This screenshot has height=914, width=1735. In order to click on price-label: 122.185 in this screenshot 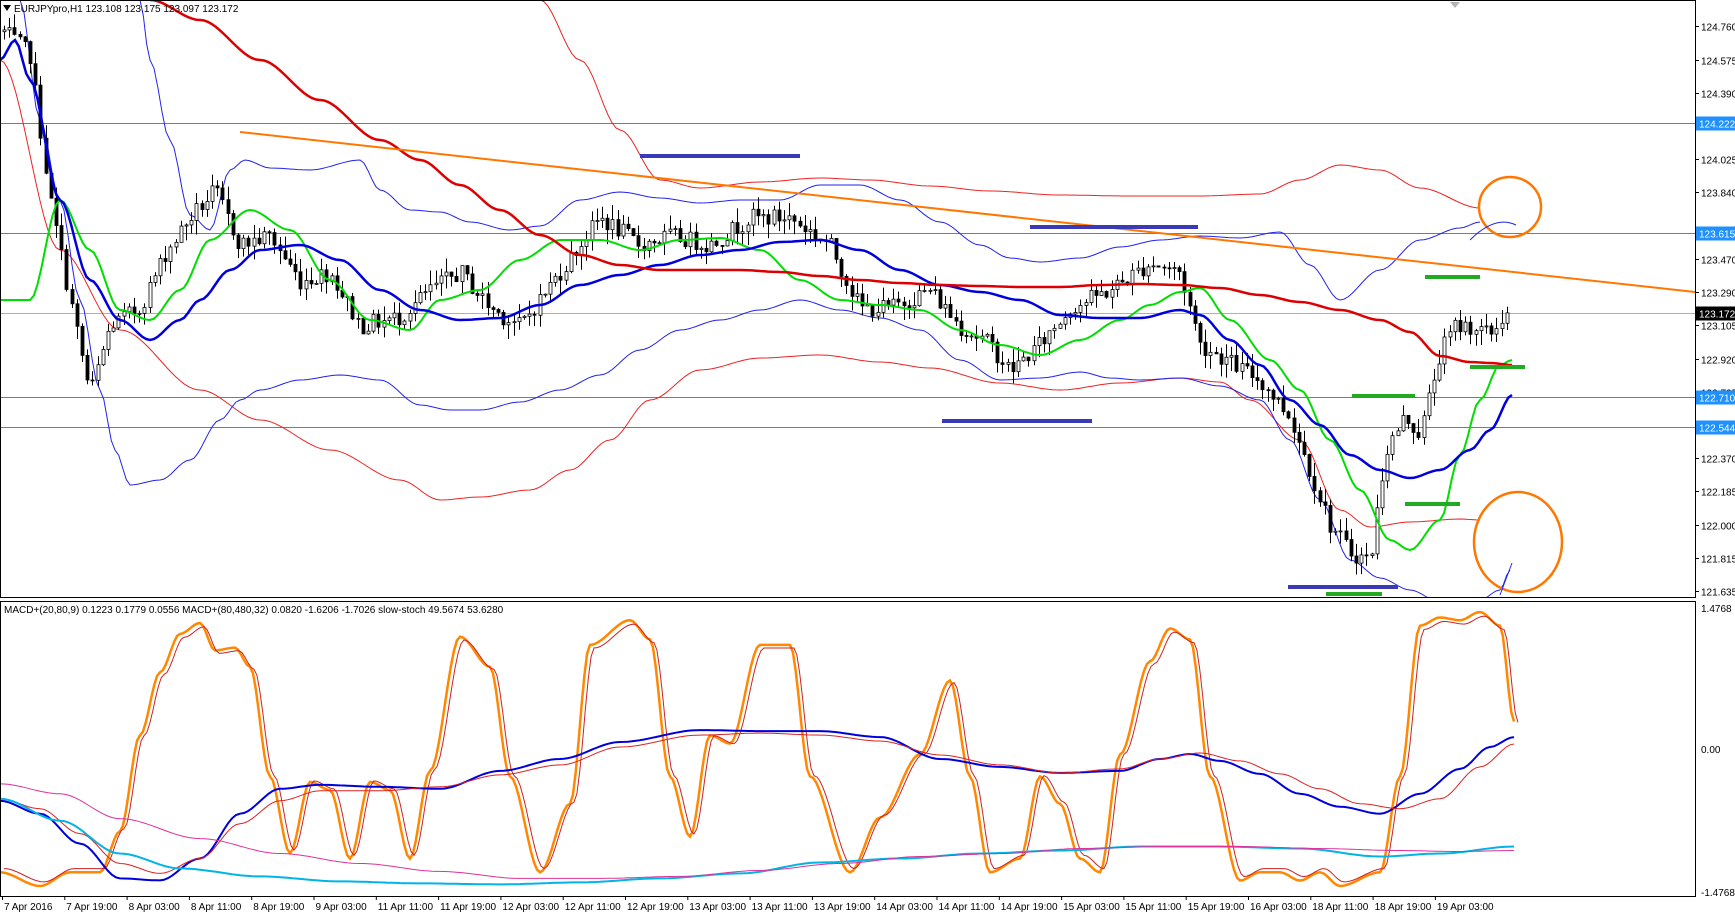, I will do `click(1718, 493)`.